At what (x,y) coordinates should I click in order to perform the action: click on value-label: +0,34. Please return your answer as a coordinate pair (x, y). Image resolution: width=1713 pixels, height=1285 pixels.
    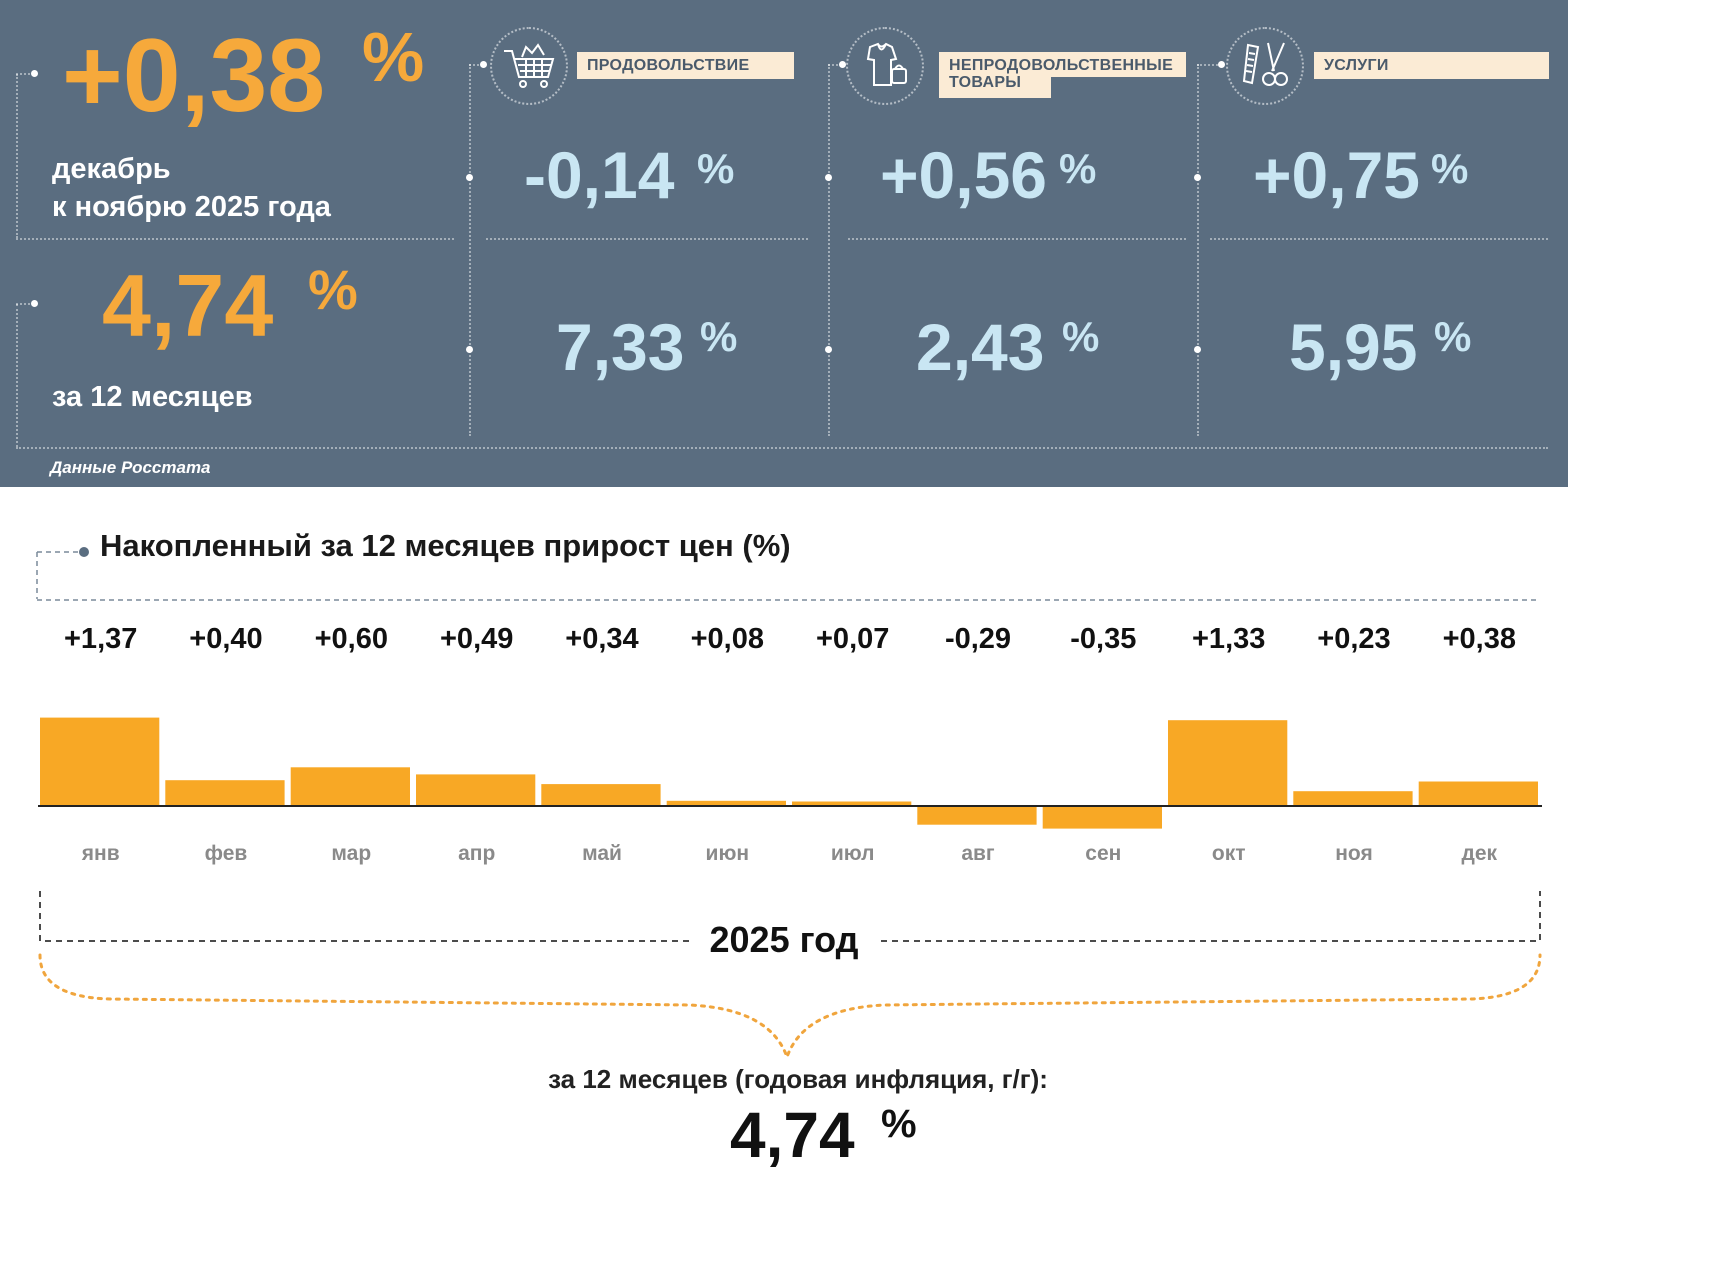
    Looking at the image, I should click on (601, 639).